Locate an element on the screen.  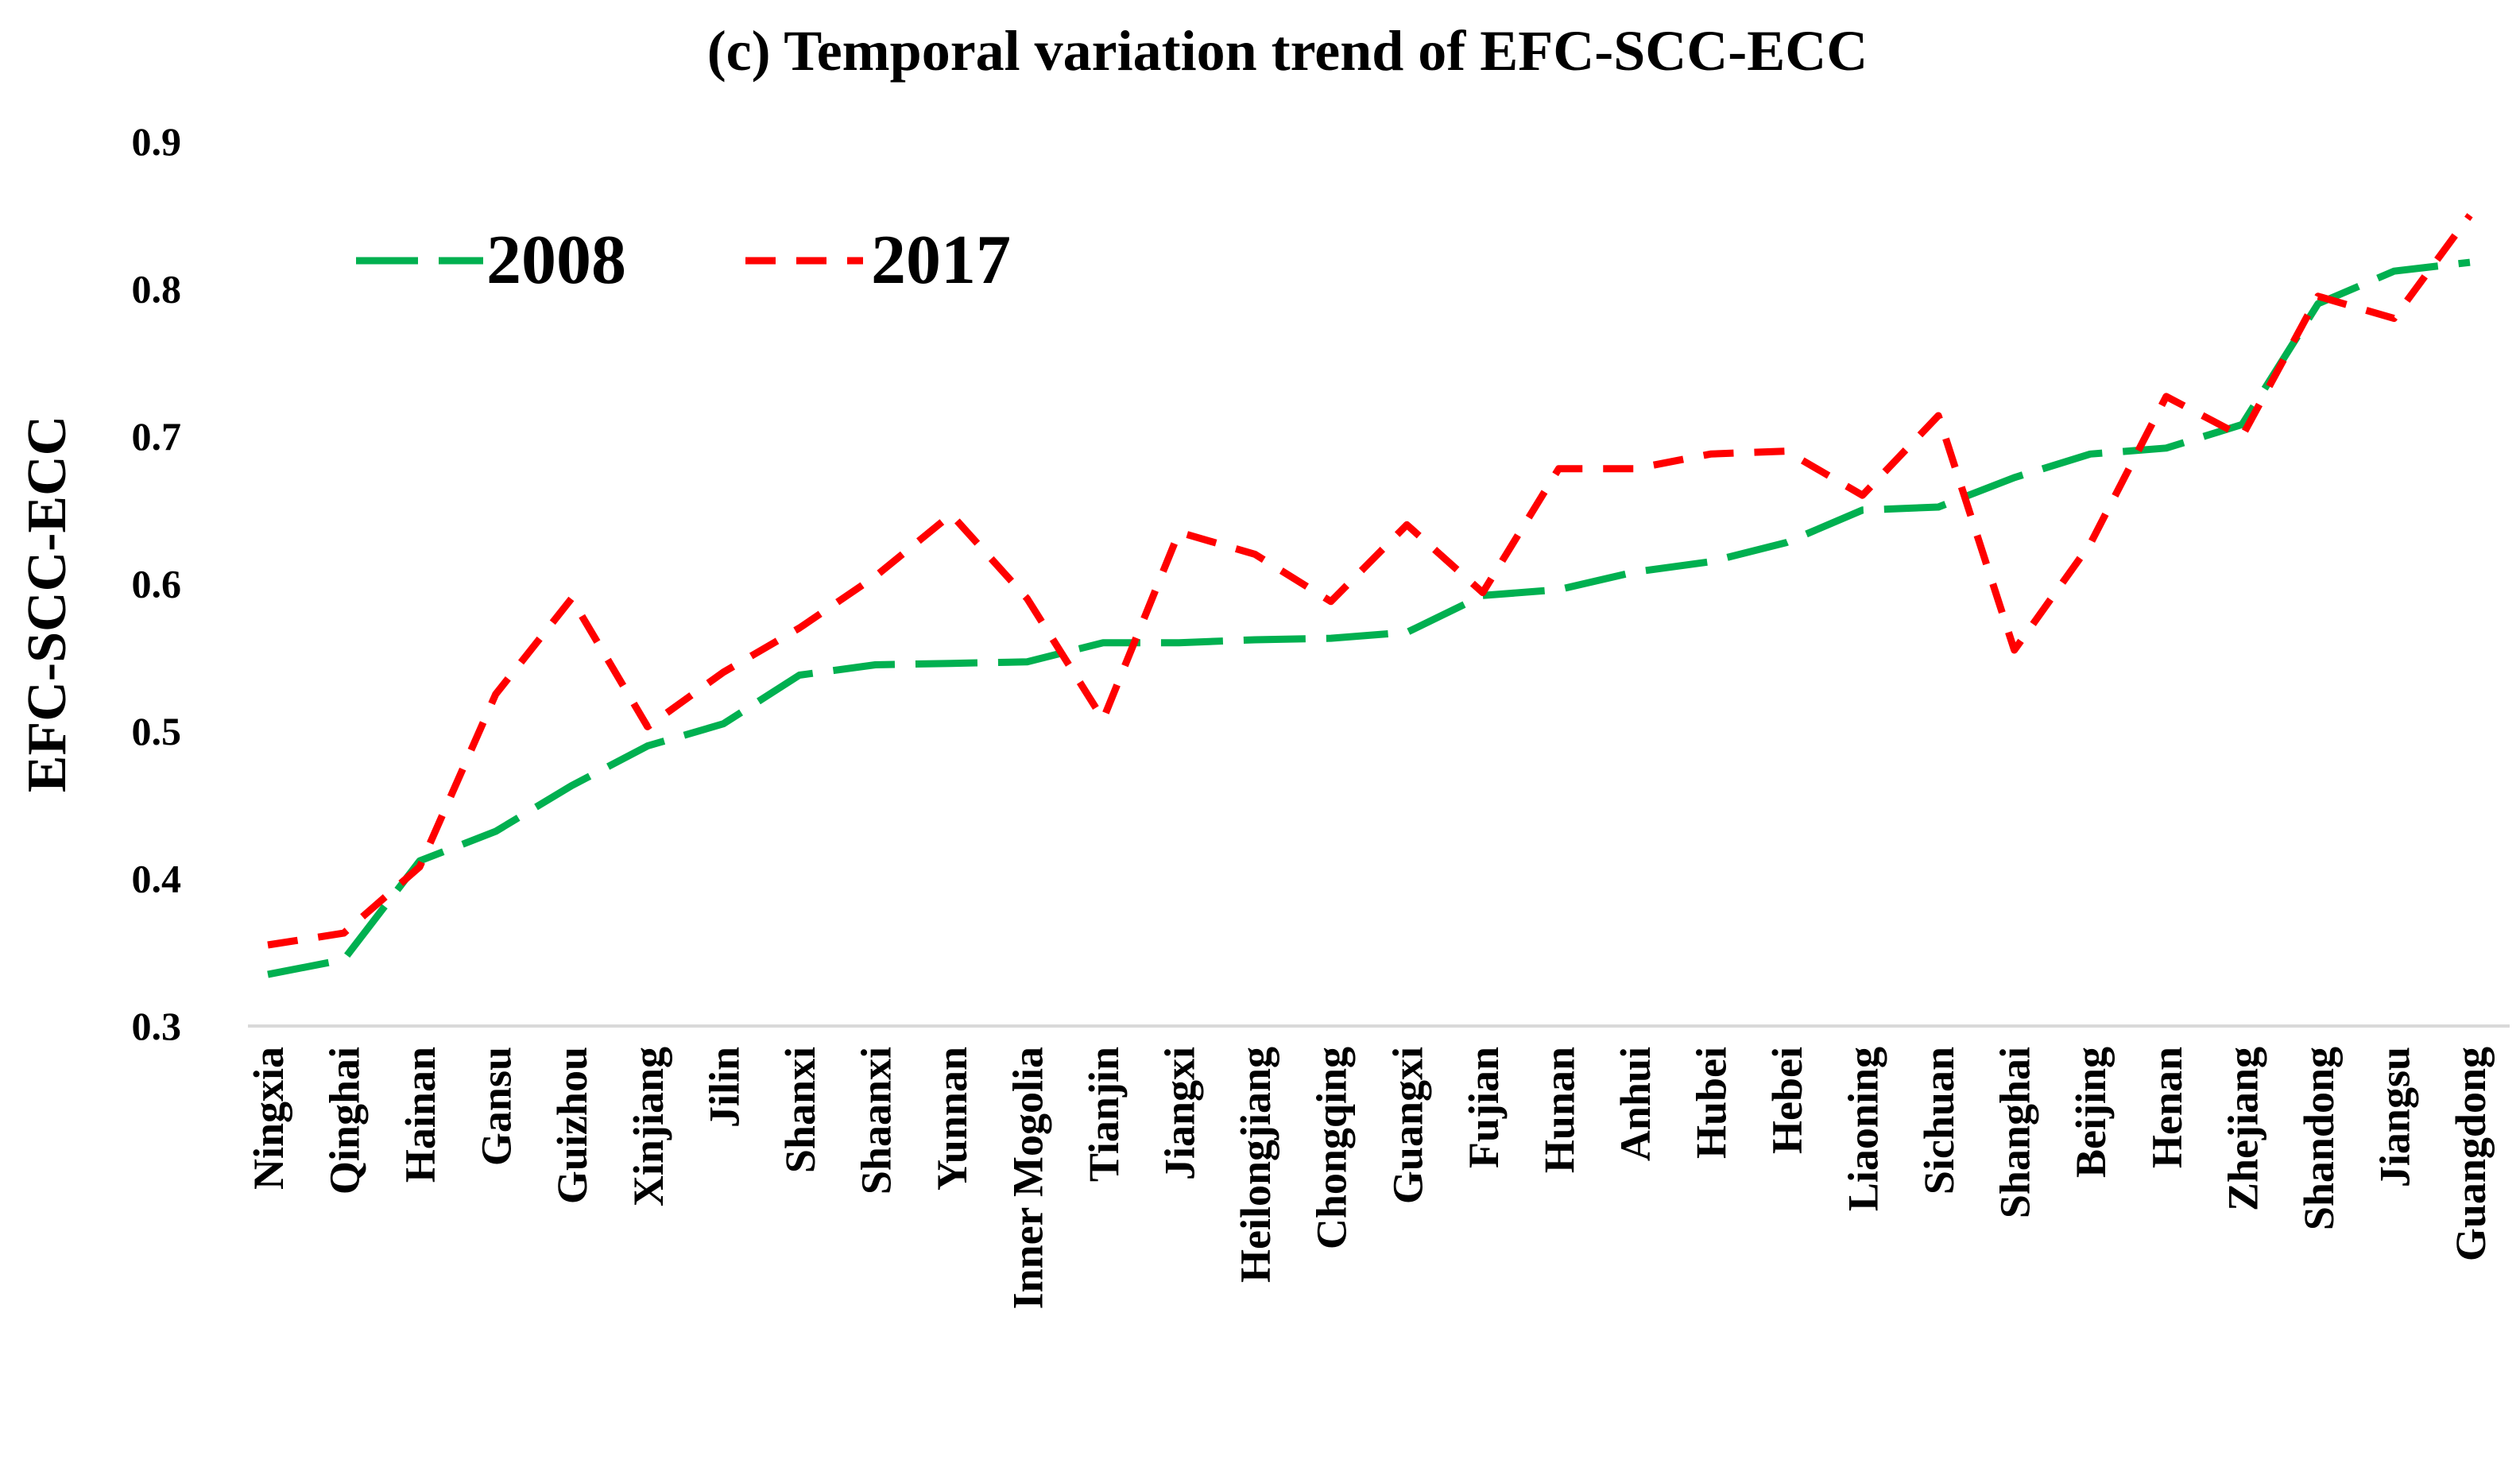
x-tick-label-hunan: Hunan is located at coordinates (1559, 1110).